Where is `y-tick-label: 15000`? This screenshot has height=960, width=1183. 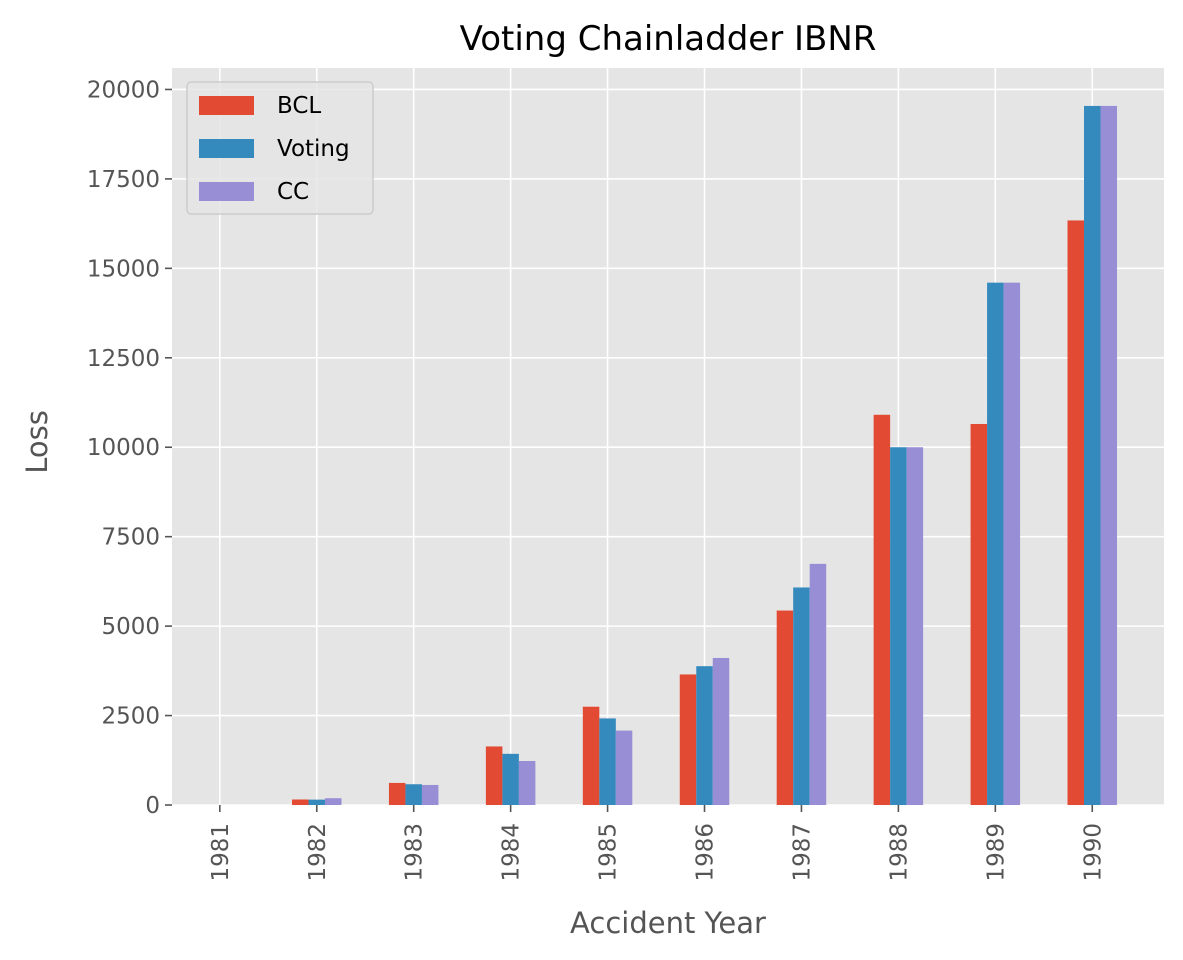 y-tick-label: 15000 is located at coordinates (123, 269).